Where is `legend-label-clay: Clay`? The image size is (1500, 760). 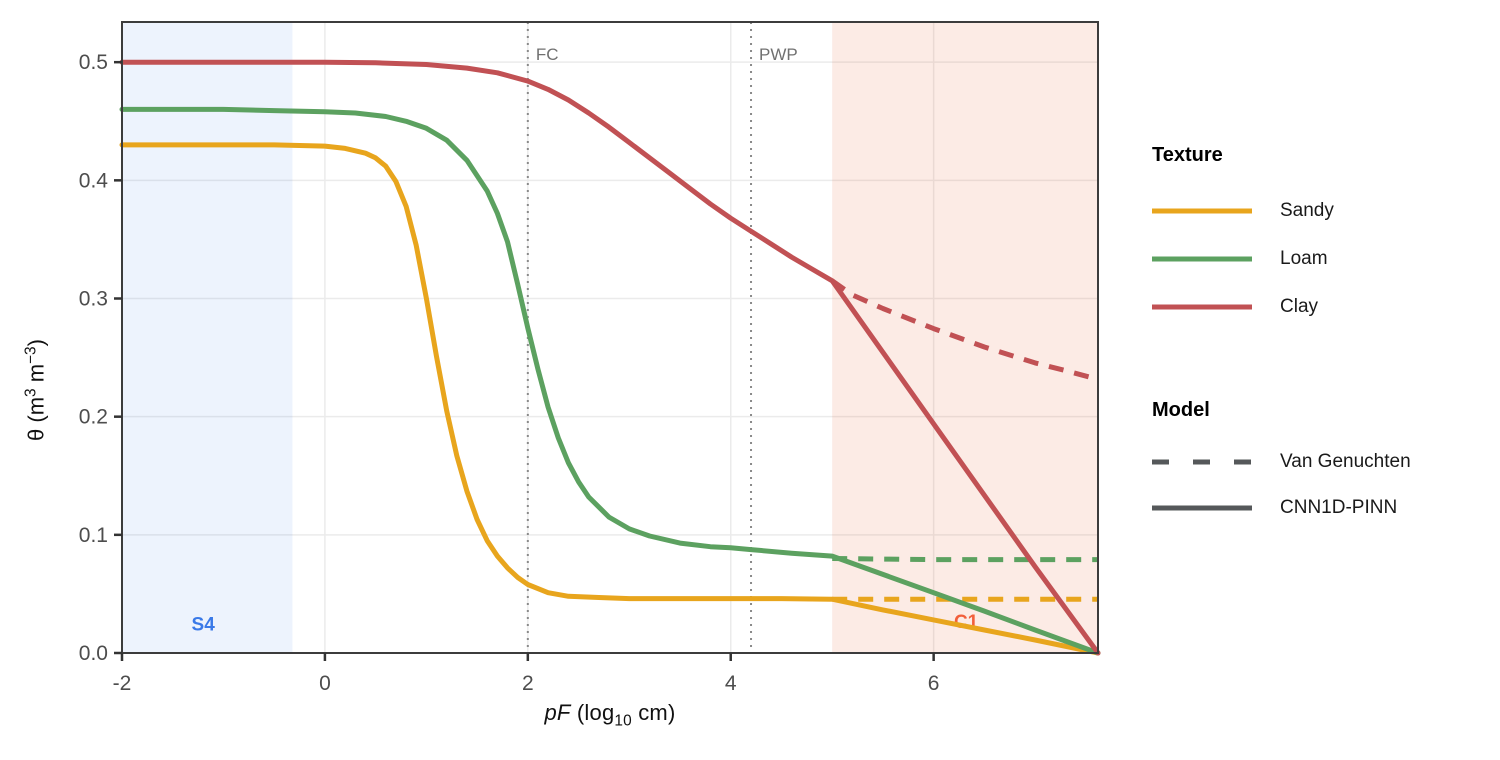
legend-label-clay: Clay is located at coordinates (1299, 306).